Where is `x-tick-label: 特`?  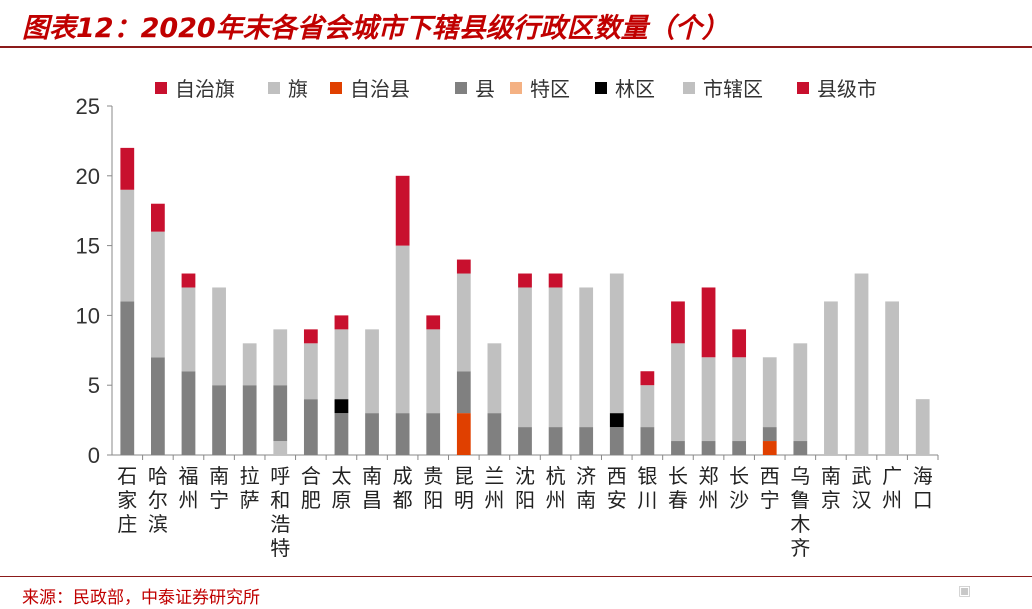
x-tick-label: 特 is located at coordinates (280, 548).